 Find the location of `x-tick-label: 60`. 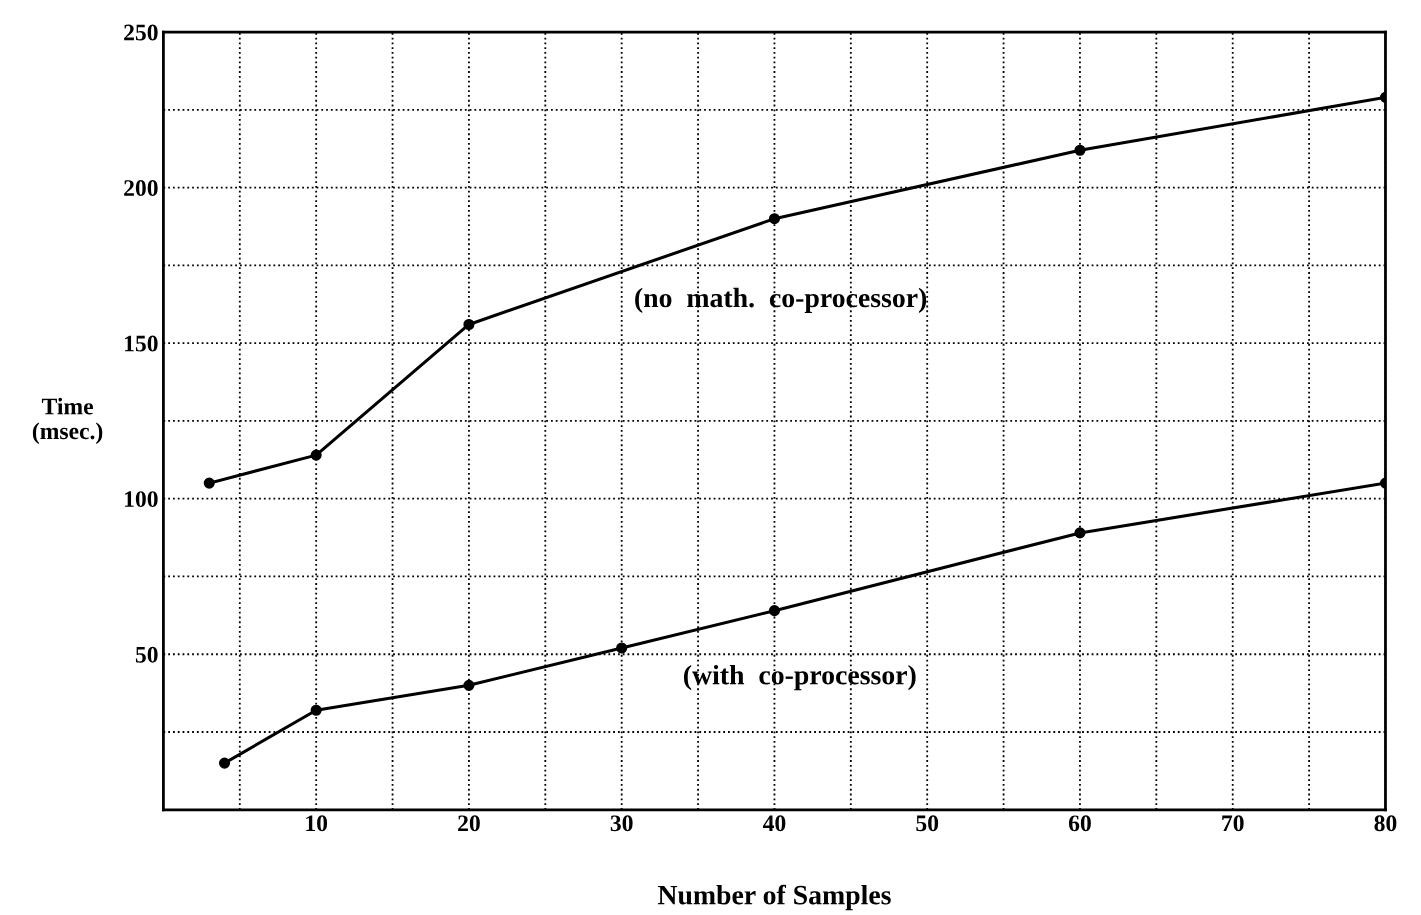

x-tick-label: 60 is located at coordinates (1079, 823).